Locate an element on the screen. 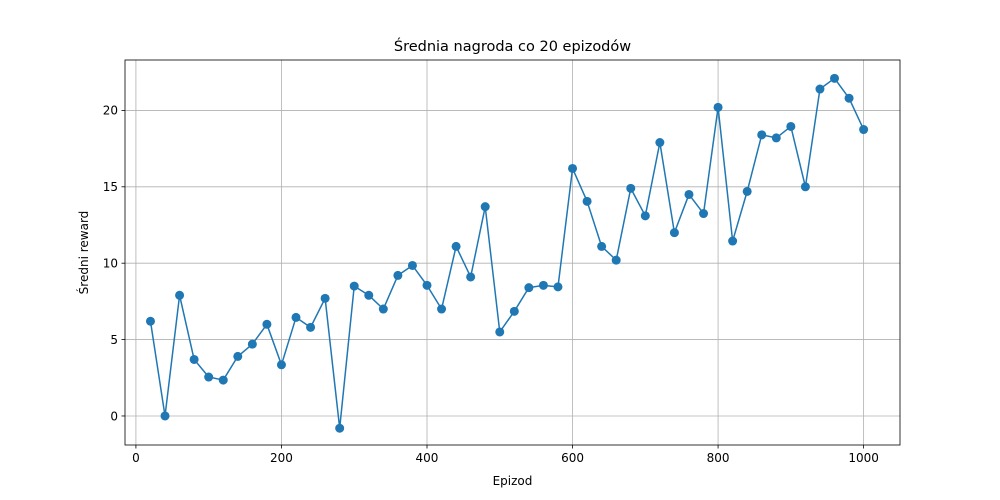 This screenshot has width=1000, height=500. y-axis-ticks: 0 5 10 15 20 is located at coordinates (114, 263).